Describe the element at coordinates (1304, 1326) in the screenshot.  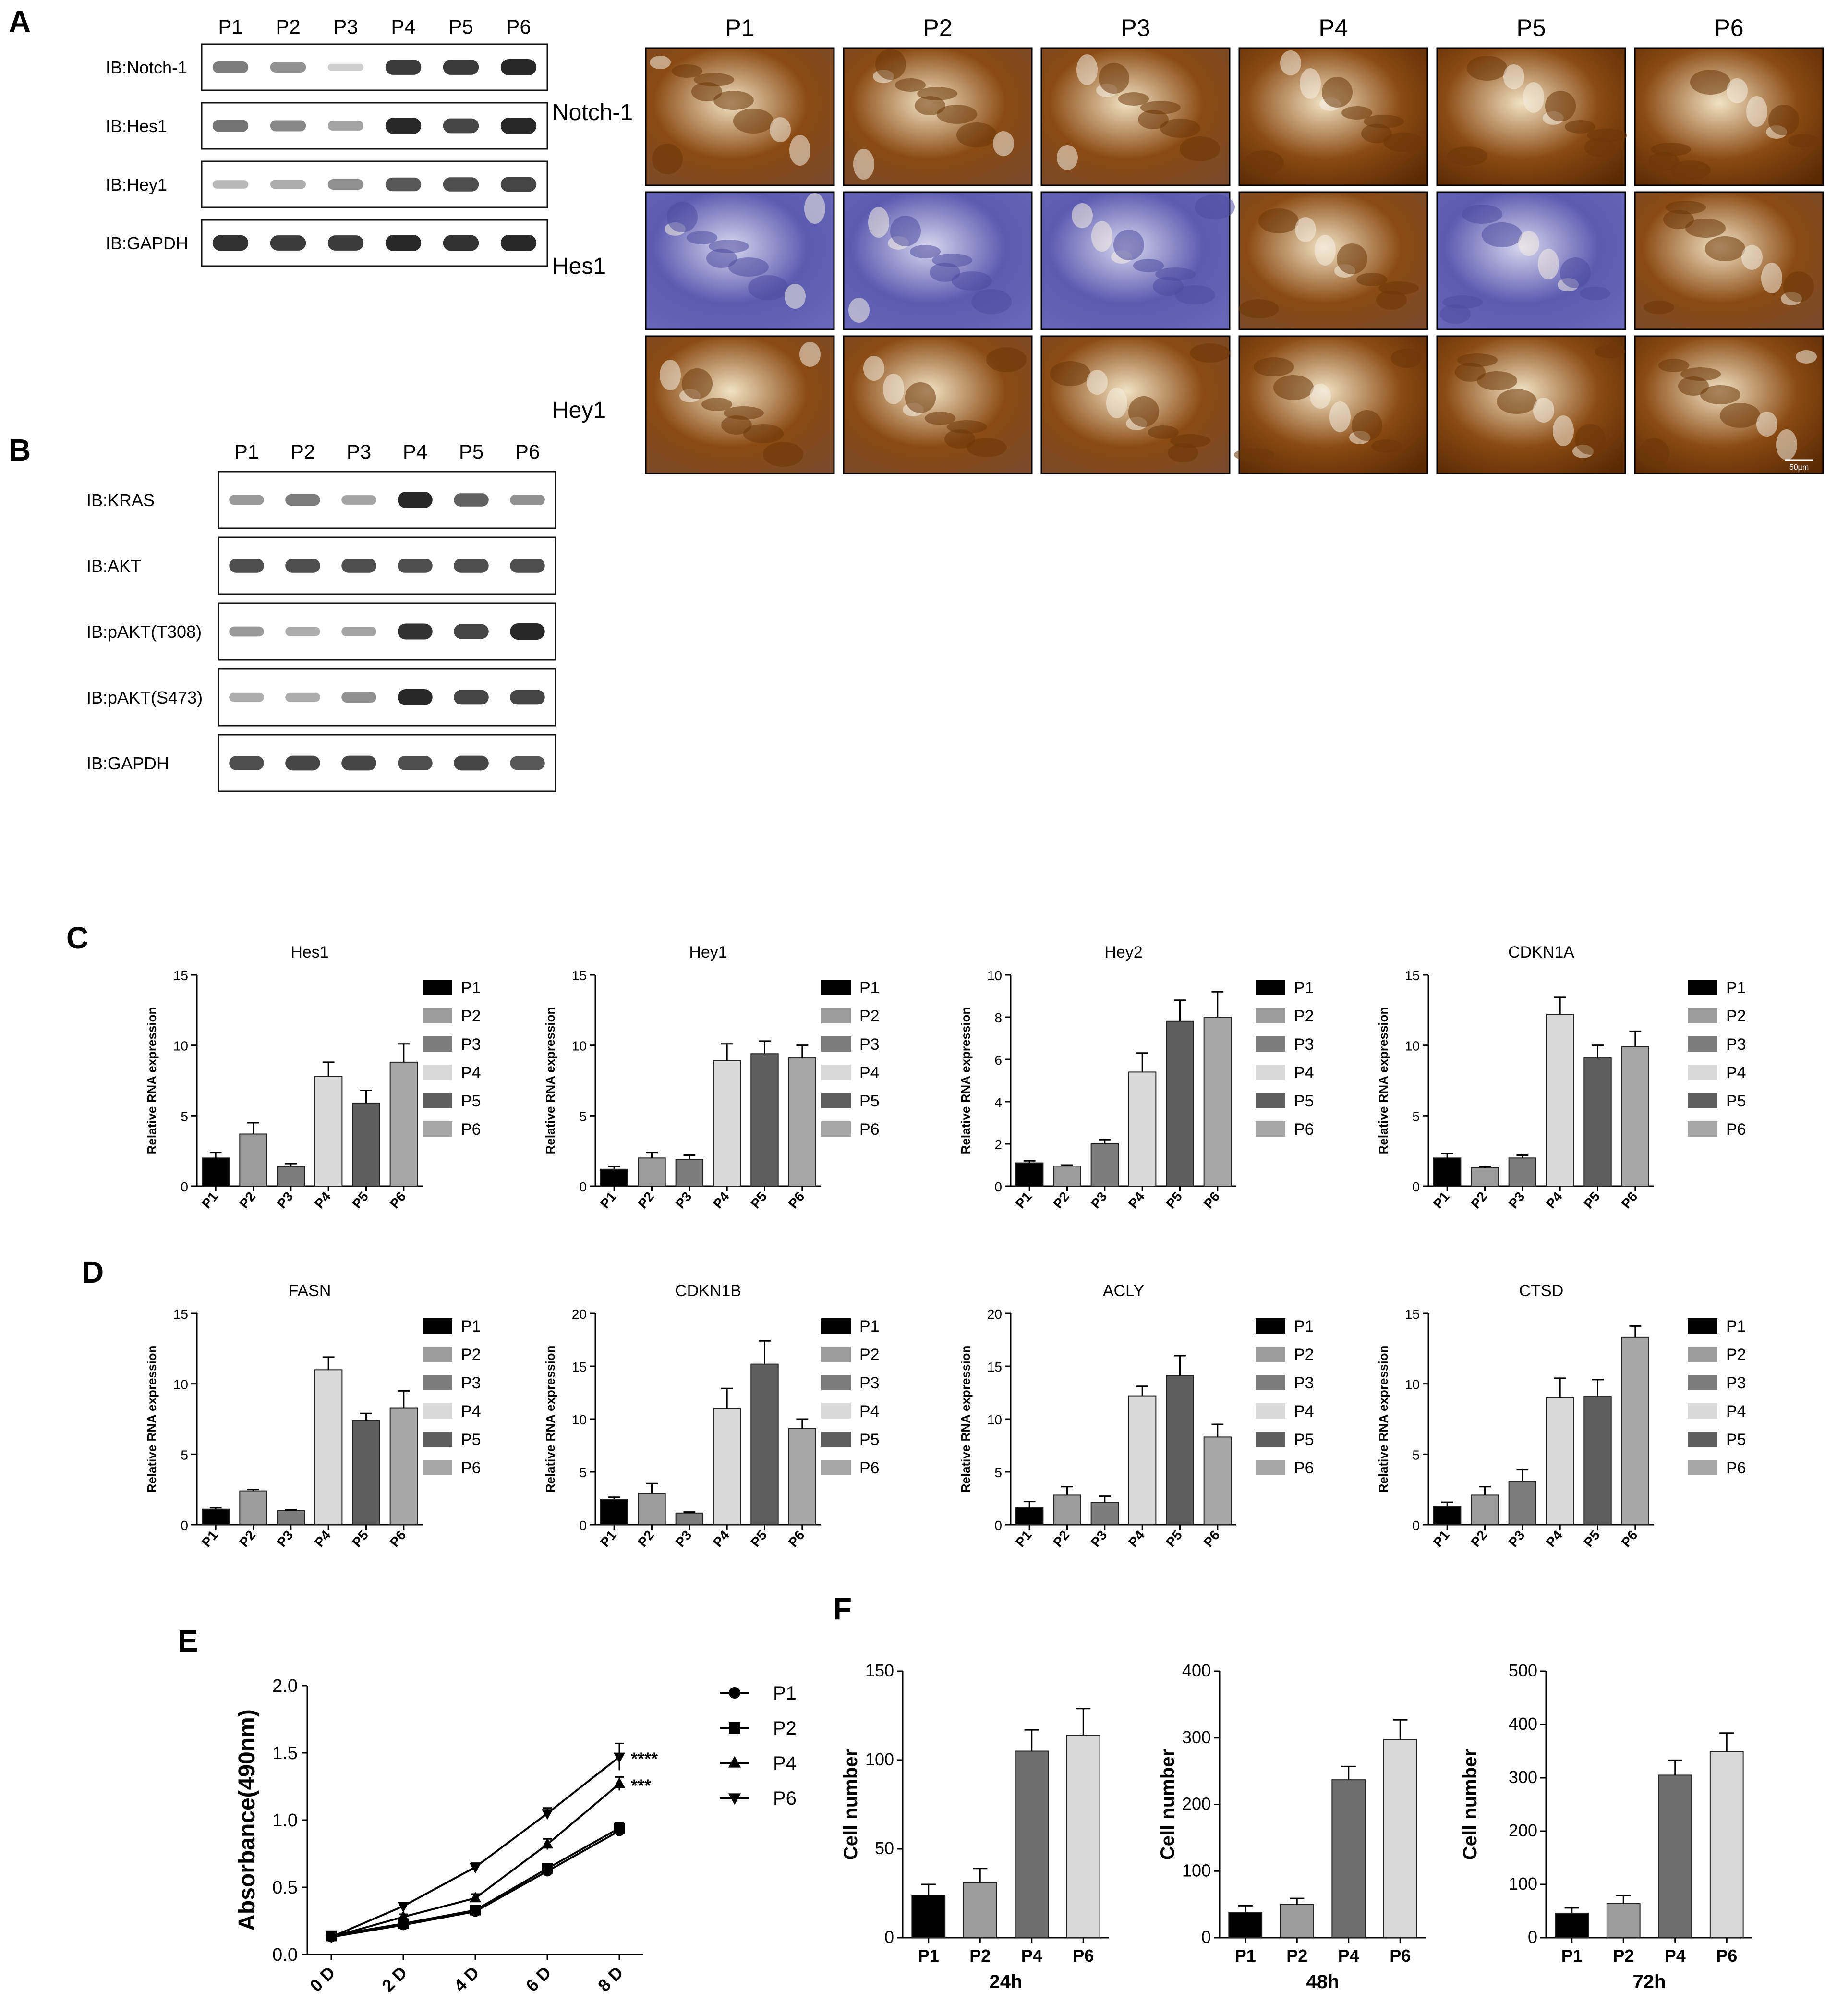
I see `legend-label-p1: P1` at that location.